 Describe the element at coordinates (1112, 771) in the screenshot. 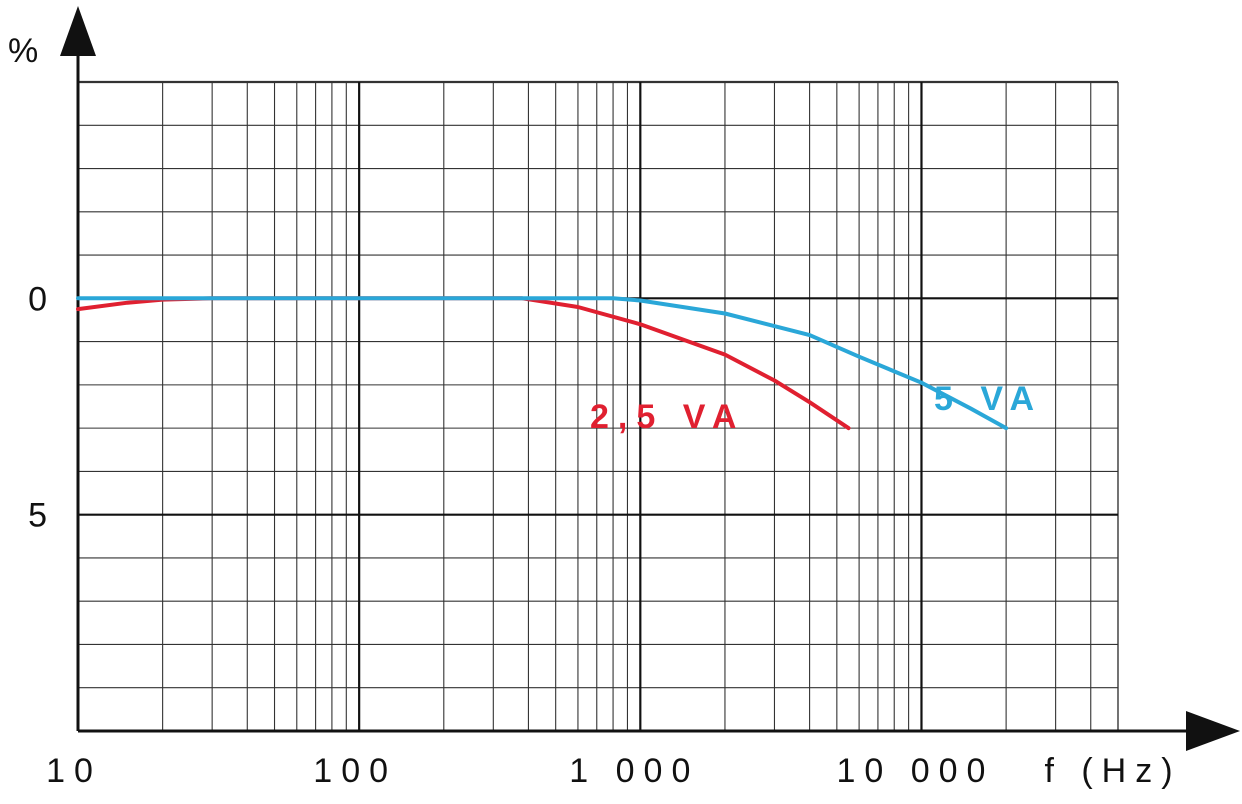

I see `x-axis-label: f (Hz)` at that location.